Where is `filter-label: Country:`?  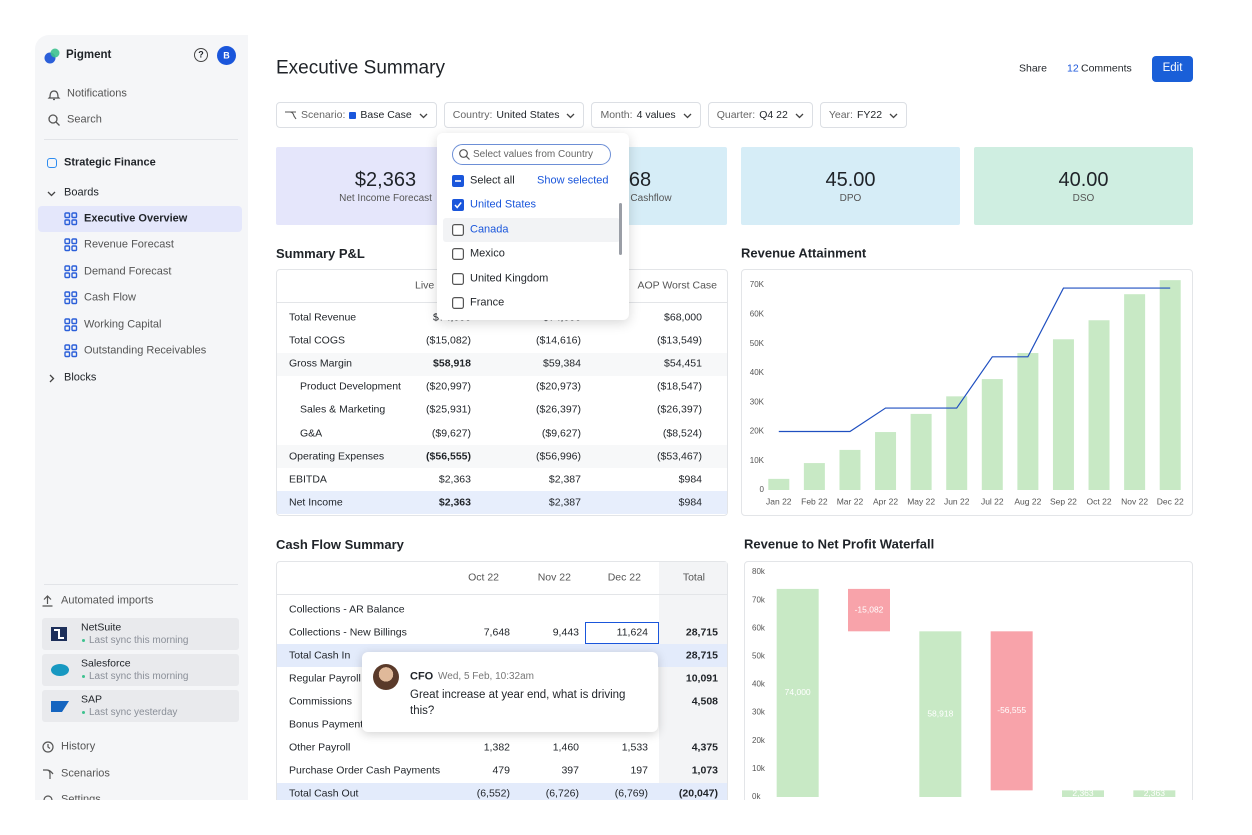 filter-label: Country: is located at coordinates (472, 115).